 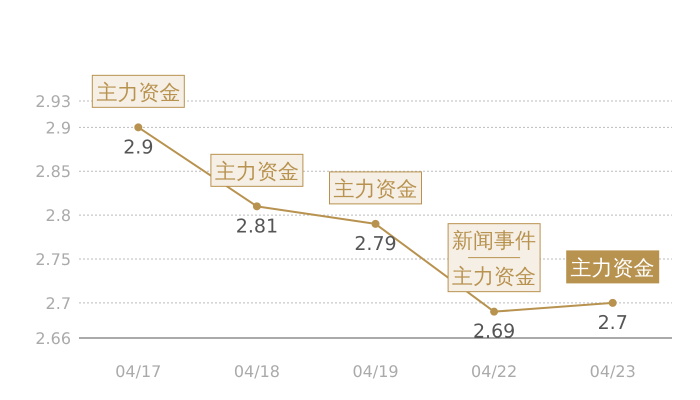 I want to click on data-label: 2.69, so click(x=494, y=331).